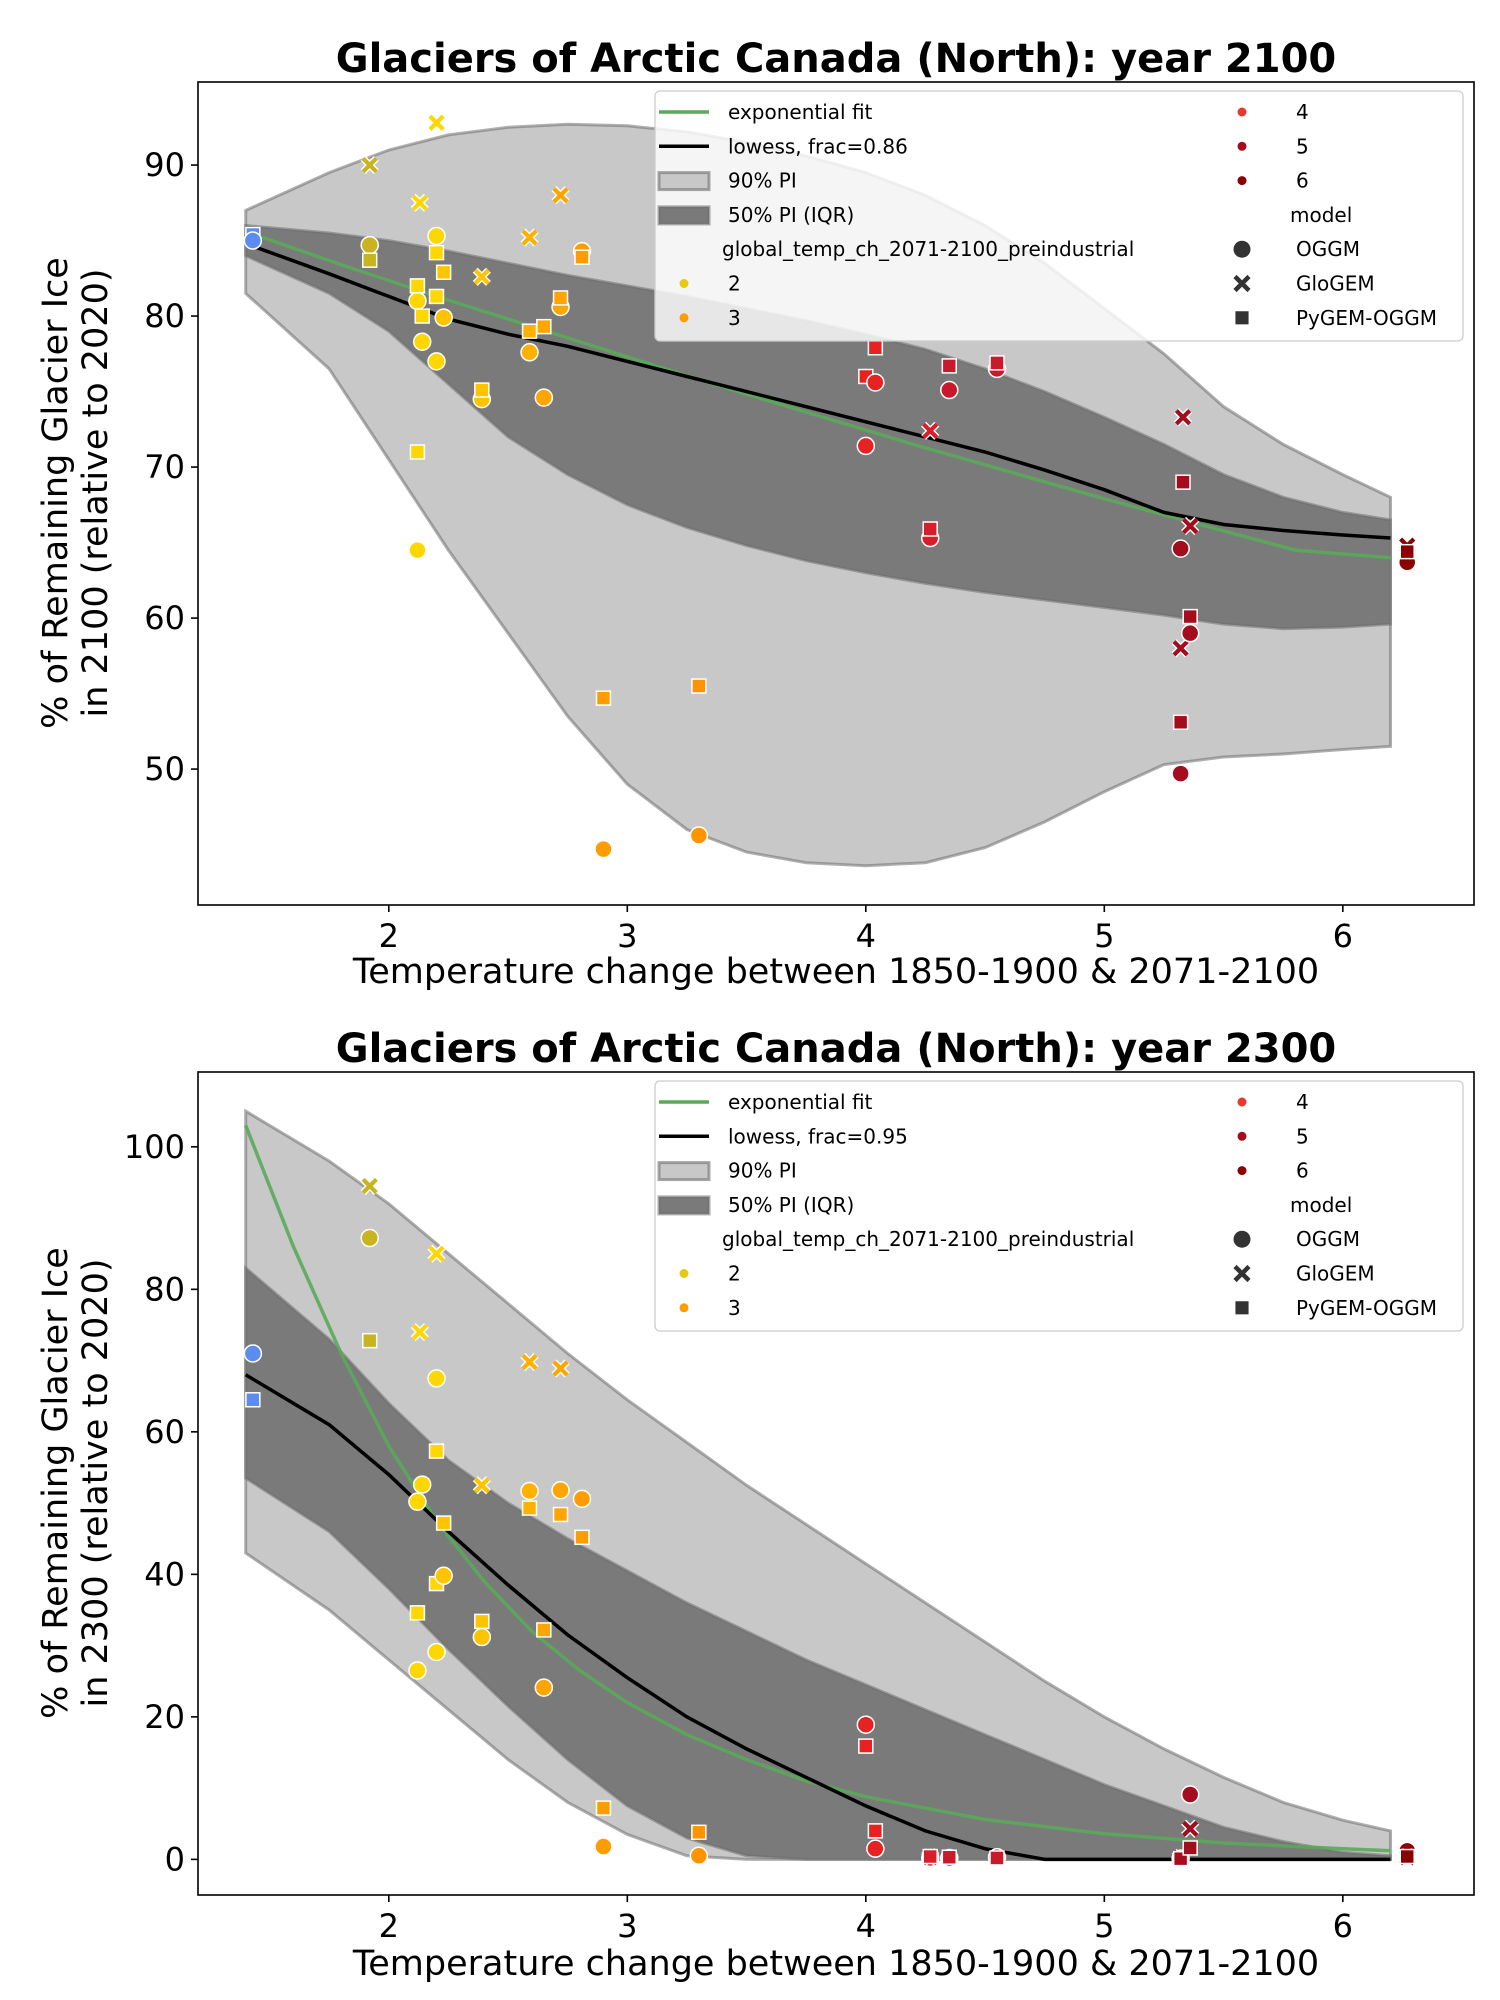 Image resolution: width=1500 pixels, height=2000 pixels. I want to click on y-tick-label: 90, so click(164, 165).